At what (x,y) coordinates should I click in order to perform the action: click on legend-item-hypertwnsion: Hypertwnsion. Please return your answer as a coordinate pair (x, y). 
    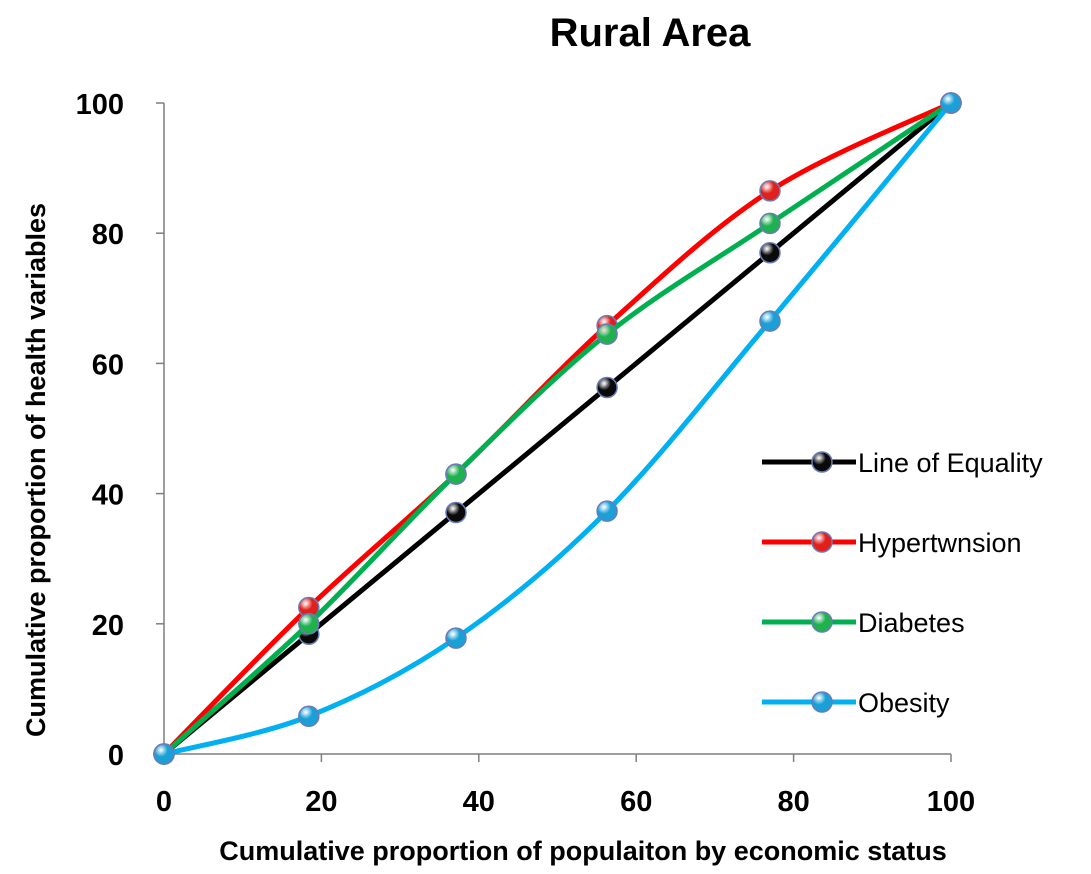
    Looking at the image, I should click on (892, 543).